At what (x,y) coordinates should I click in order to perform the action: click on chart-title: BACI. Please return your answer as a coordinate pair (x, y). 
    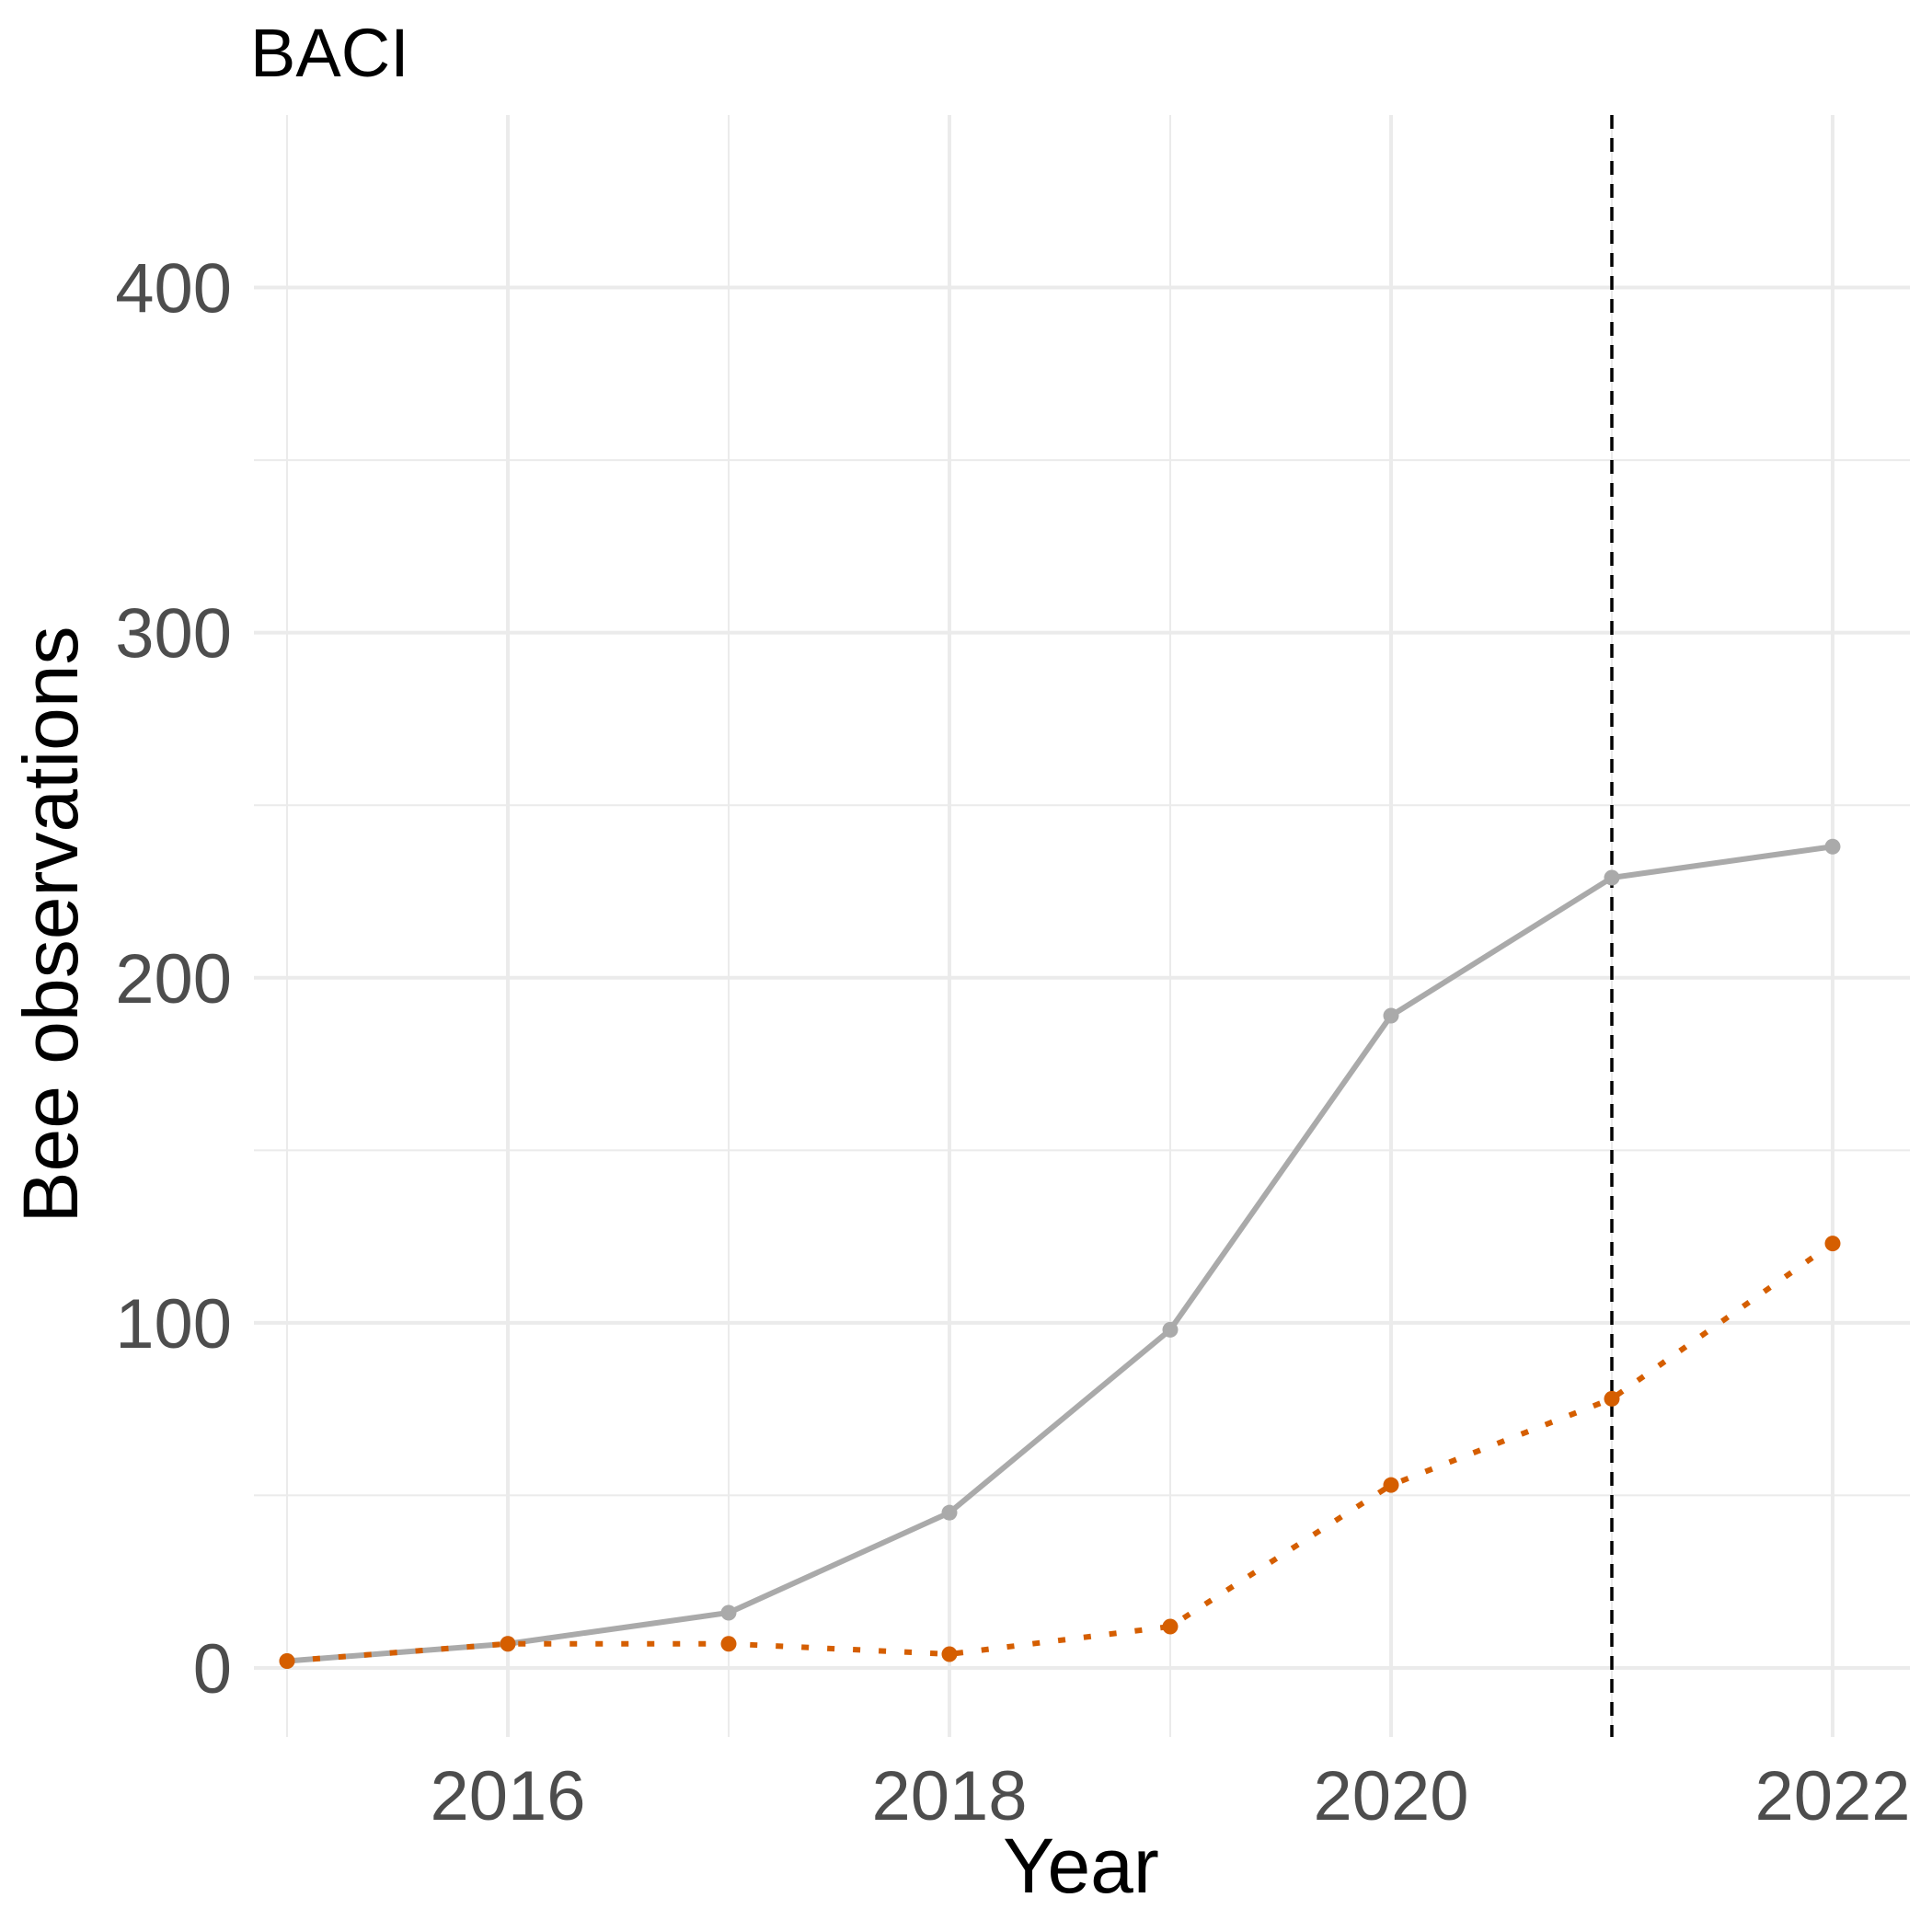
    Looking at the image, I should click on (329, 53).